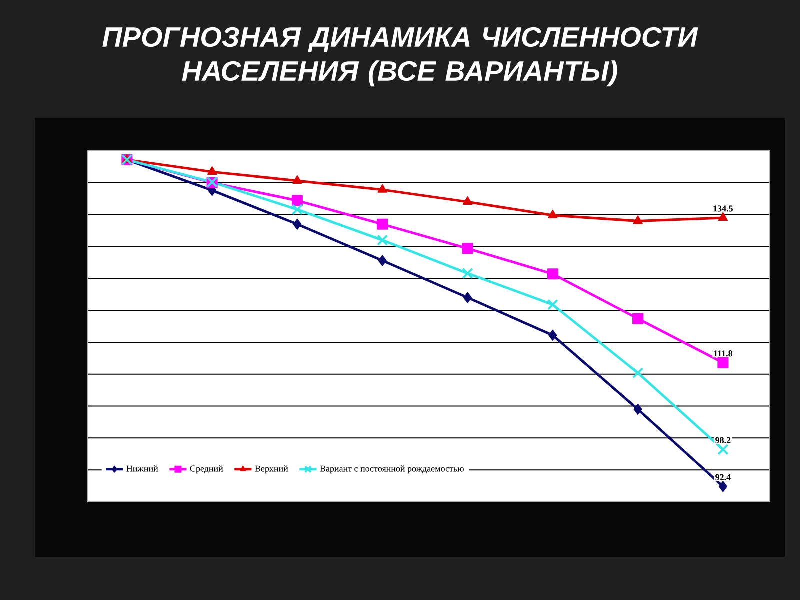 The image size is (800, 600). Describe the element at coordinates (723, 353) in the screenshot. I see `data-label: 111.8` at that location.